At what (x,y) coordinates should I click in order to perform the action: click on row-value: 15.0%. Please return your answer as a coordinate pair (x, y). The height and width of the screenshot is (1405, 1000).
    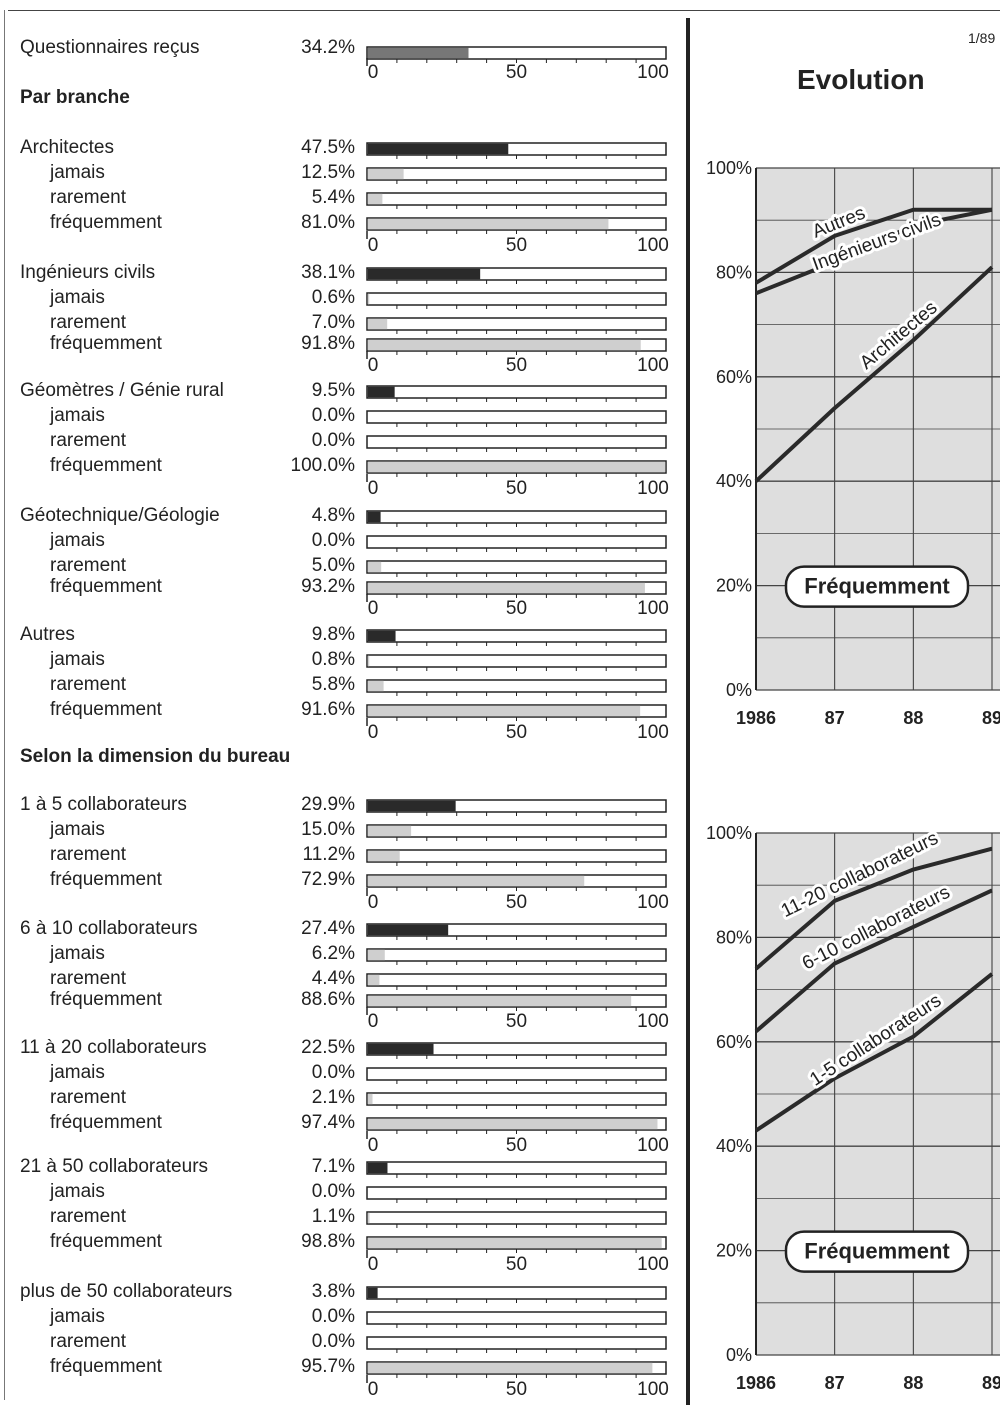
    Looking at the image, I should click on (328, 829).